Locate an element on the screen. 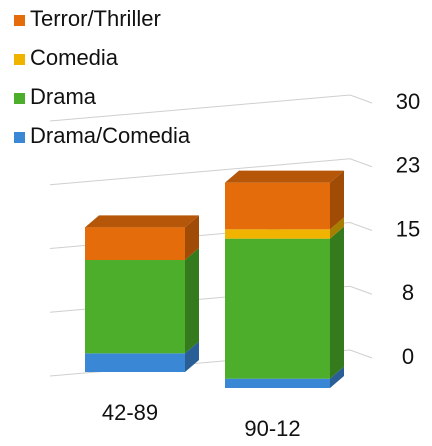 Image resolution: width=432 pixels, height=446 pixels. legend-label: Terror/Thriller is located at coordinates (95, 18).